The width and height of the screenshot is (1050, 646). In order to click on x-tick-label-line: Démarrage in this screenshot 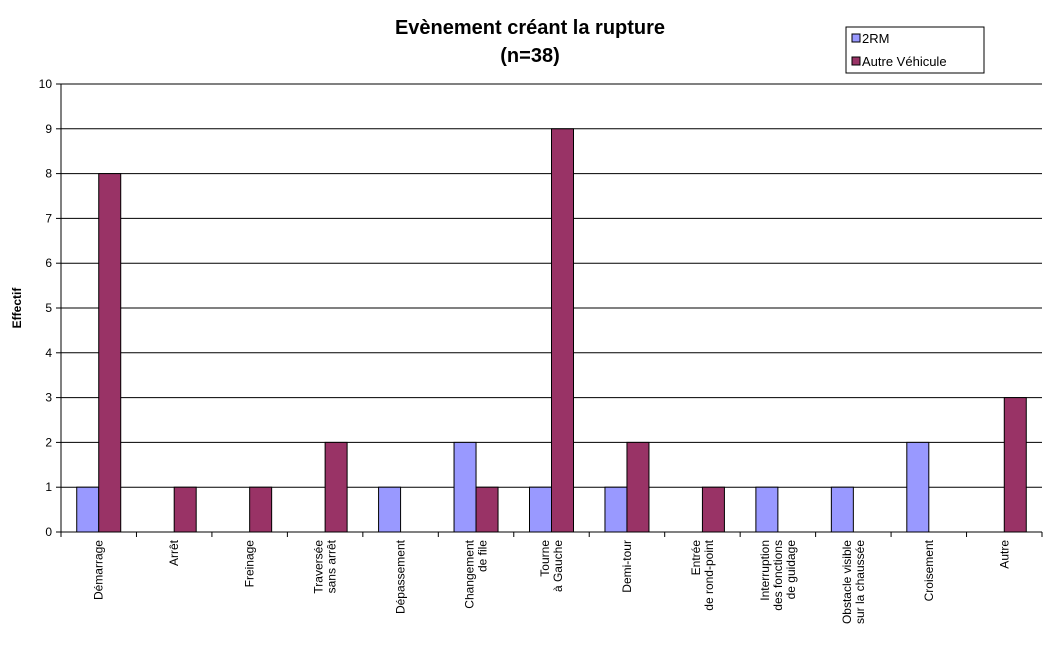, I will do `click(99, 570)`.